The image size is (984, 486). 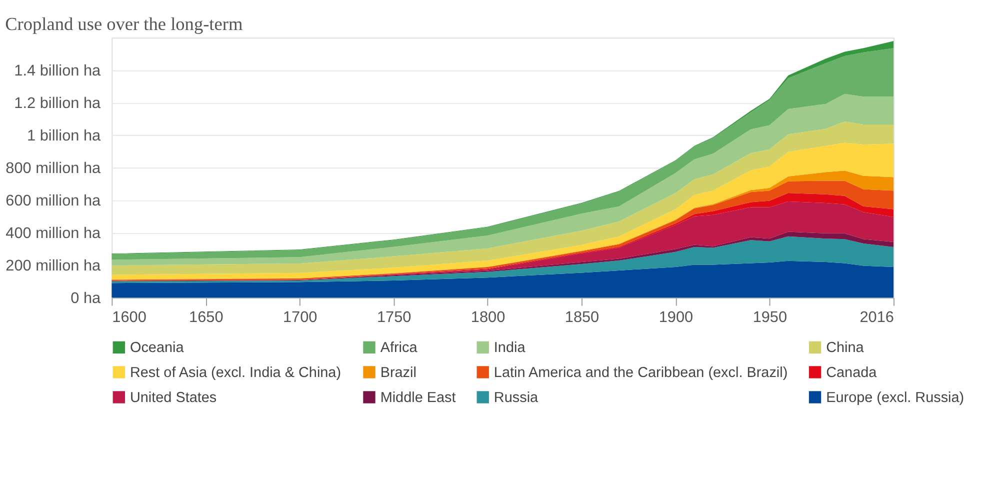 I want to click on x-tick-label: 1650, so click(x=206, y=317).